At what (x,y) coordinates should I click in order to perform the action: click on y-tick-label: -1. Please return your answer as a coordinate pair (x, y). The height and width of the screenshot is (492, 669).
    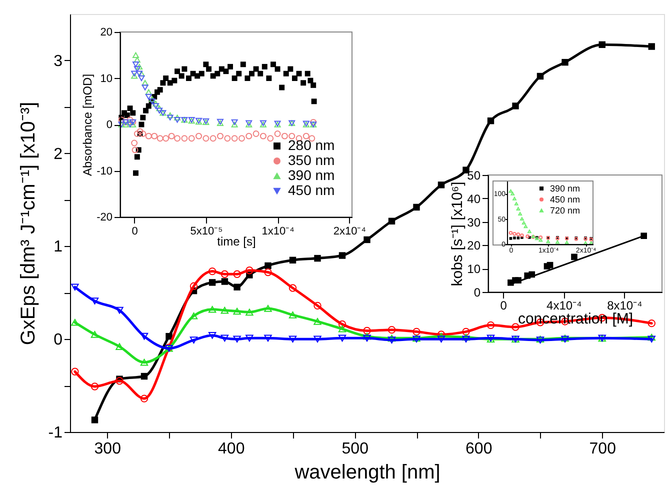
    Looking at the image, I should click on (55, 433).